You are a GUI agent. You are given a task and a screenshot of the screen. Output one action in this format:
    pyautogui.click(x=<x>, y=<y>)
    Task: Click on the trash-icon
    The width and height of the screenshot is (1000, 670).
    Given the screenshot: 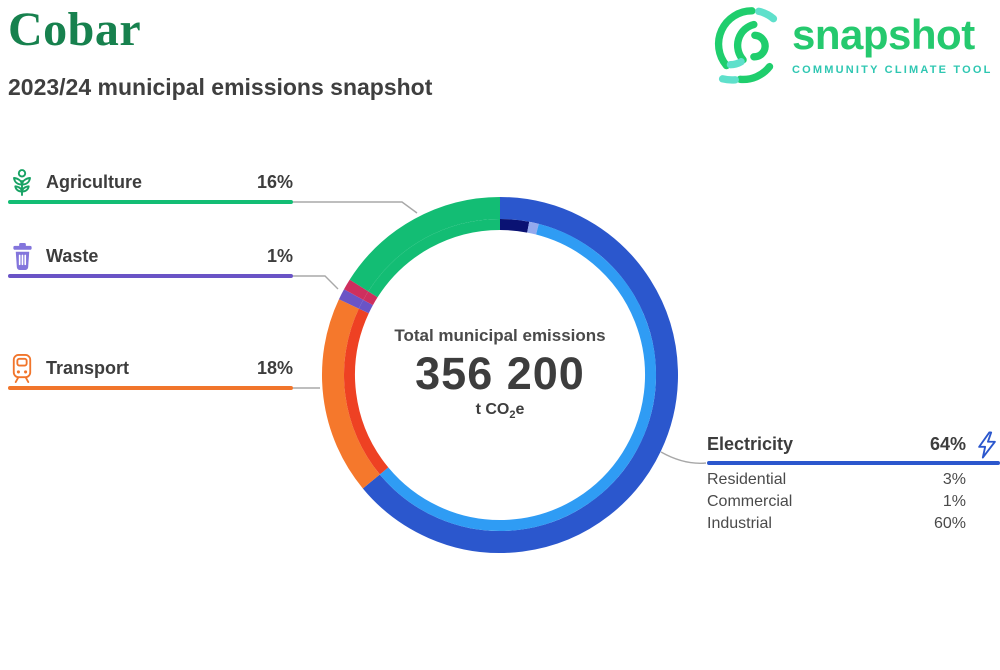 What is the action you would take?
    pyautogui.click(x=22, y=256)
    